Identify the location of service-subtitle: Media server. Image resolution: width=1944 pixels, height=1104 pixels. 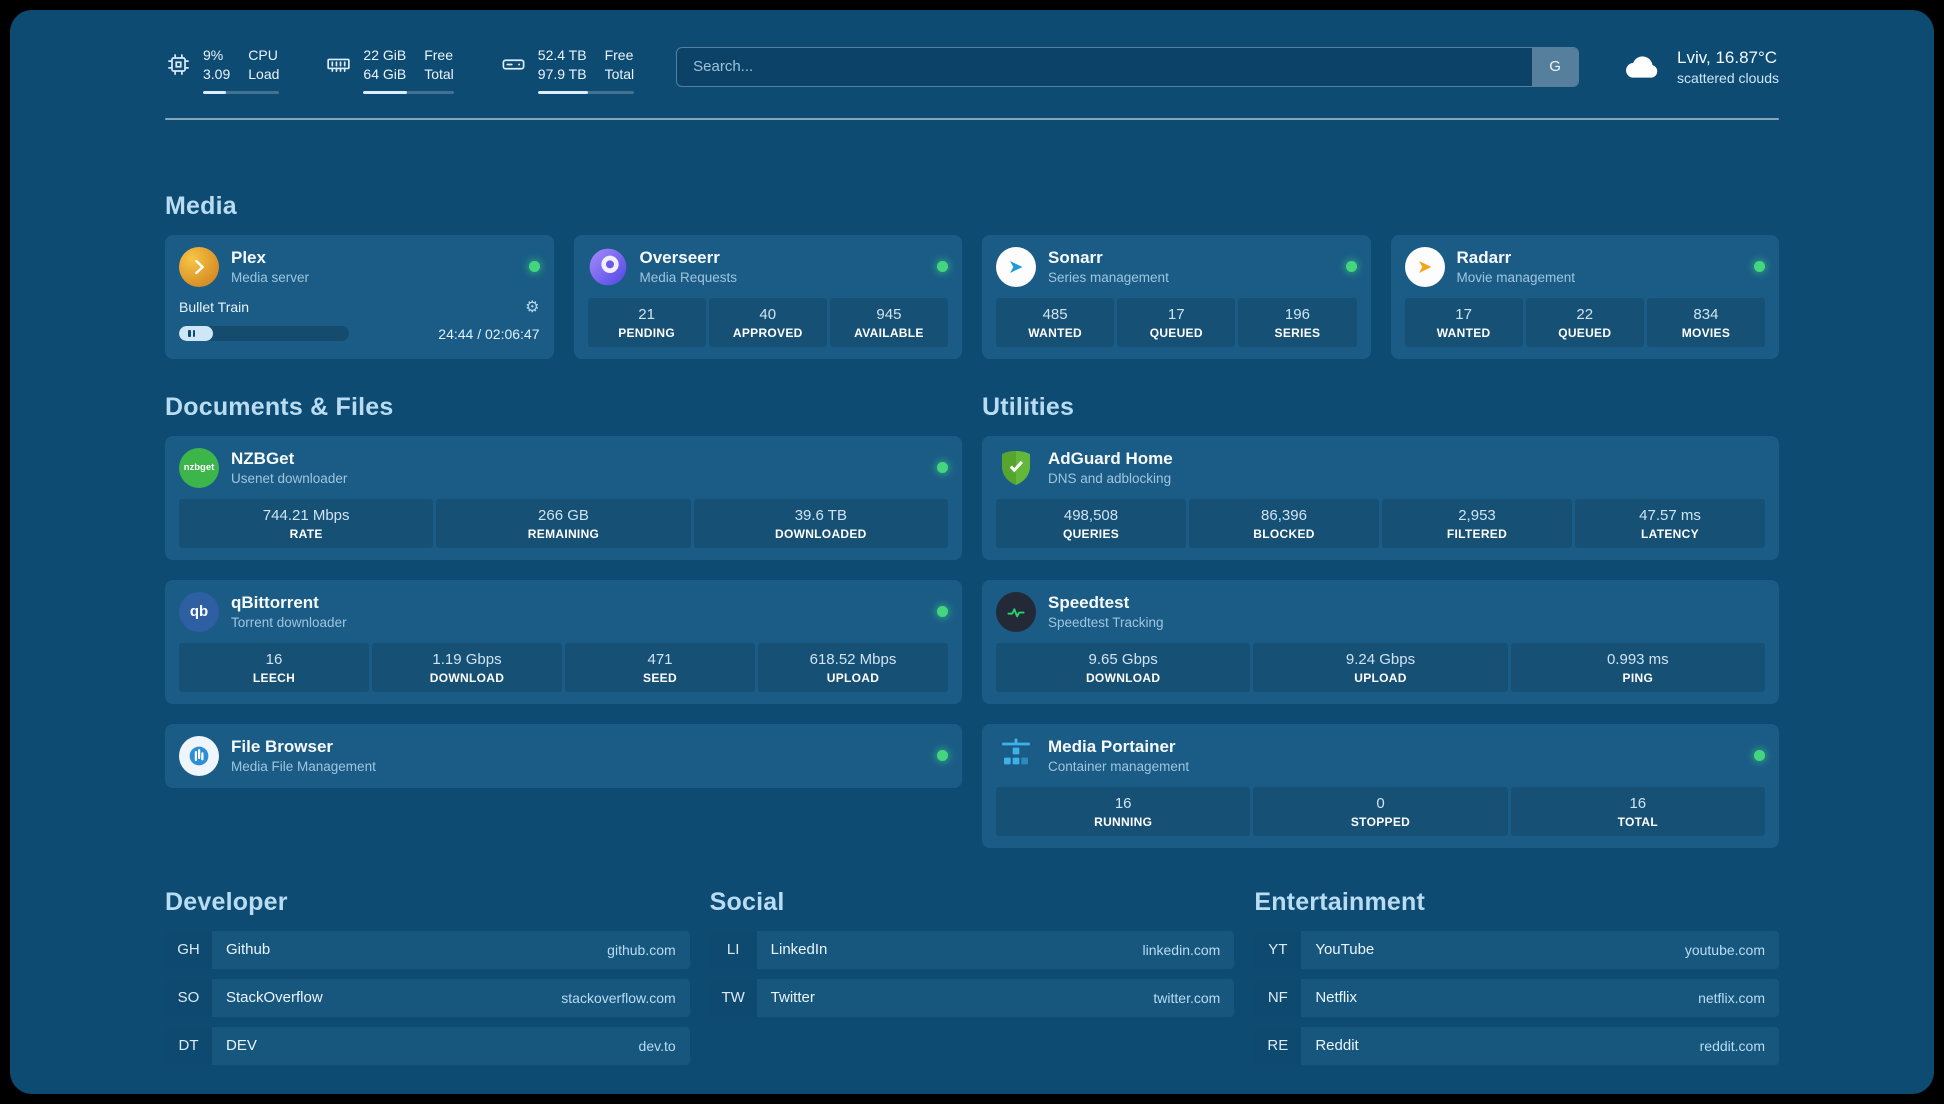
(270, 278).